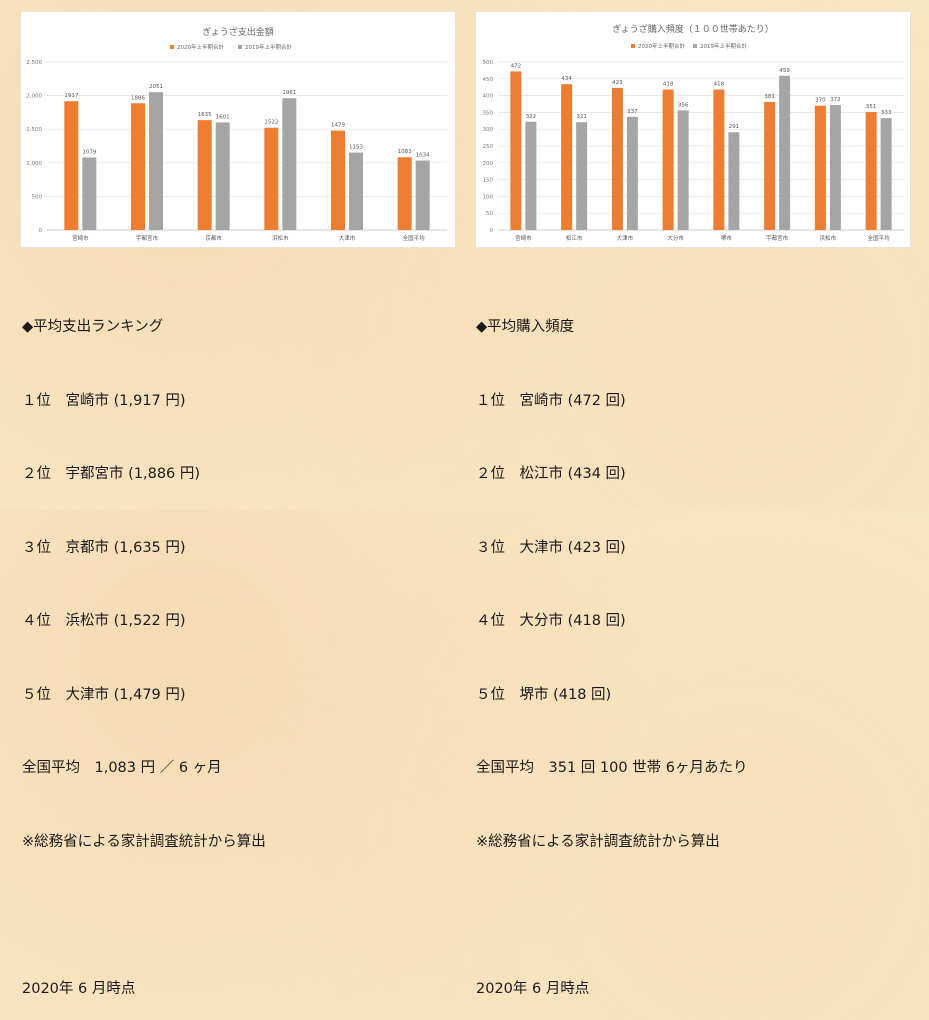  I want to click on data-label: 351, so click(871, 107).